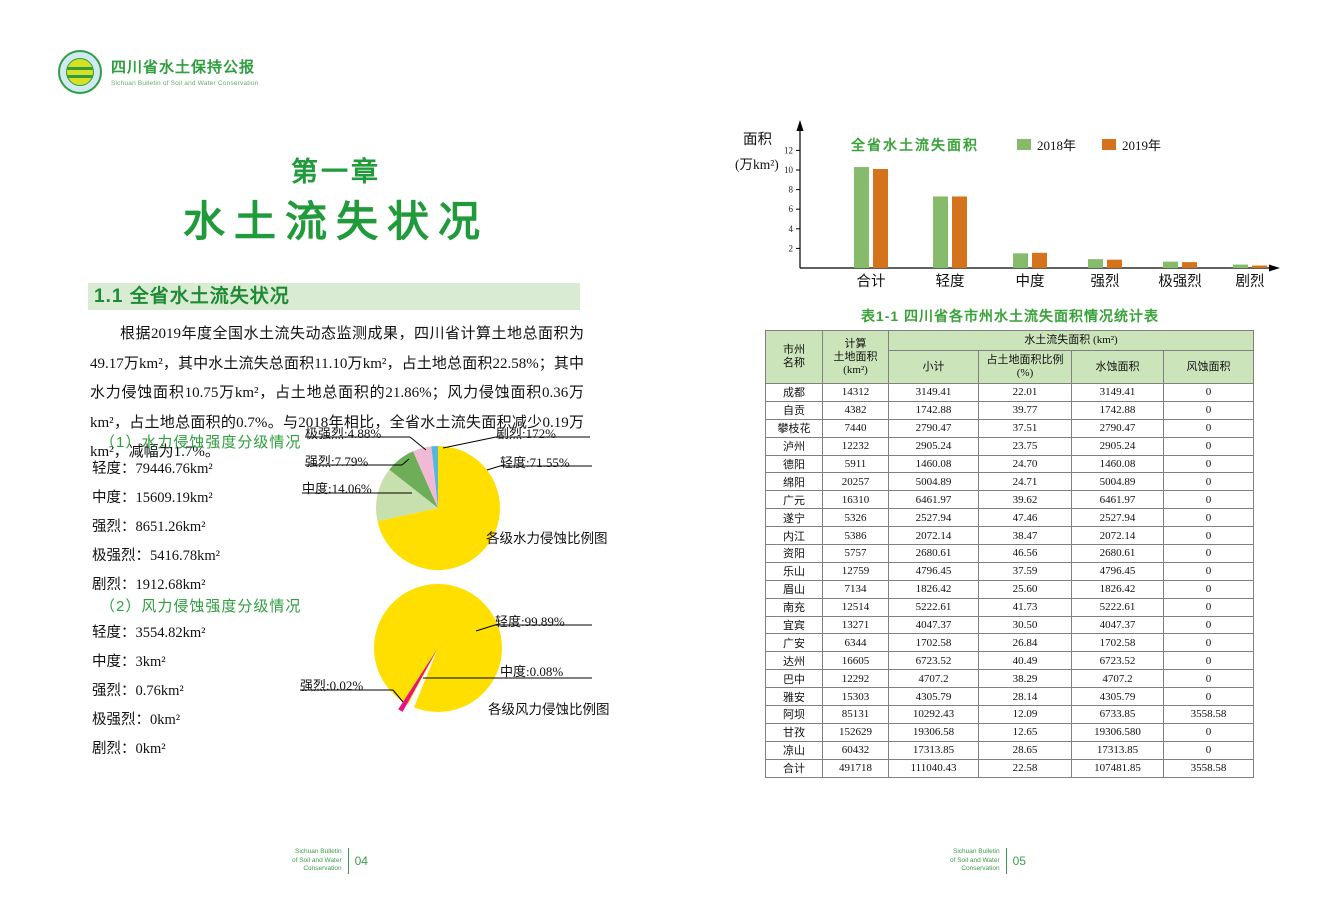  Describe the element at coordinates (1117, 714) in the screenshot. I see `table-cell: 6733.85` at that location.